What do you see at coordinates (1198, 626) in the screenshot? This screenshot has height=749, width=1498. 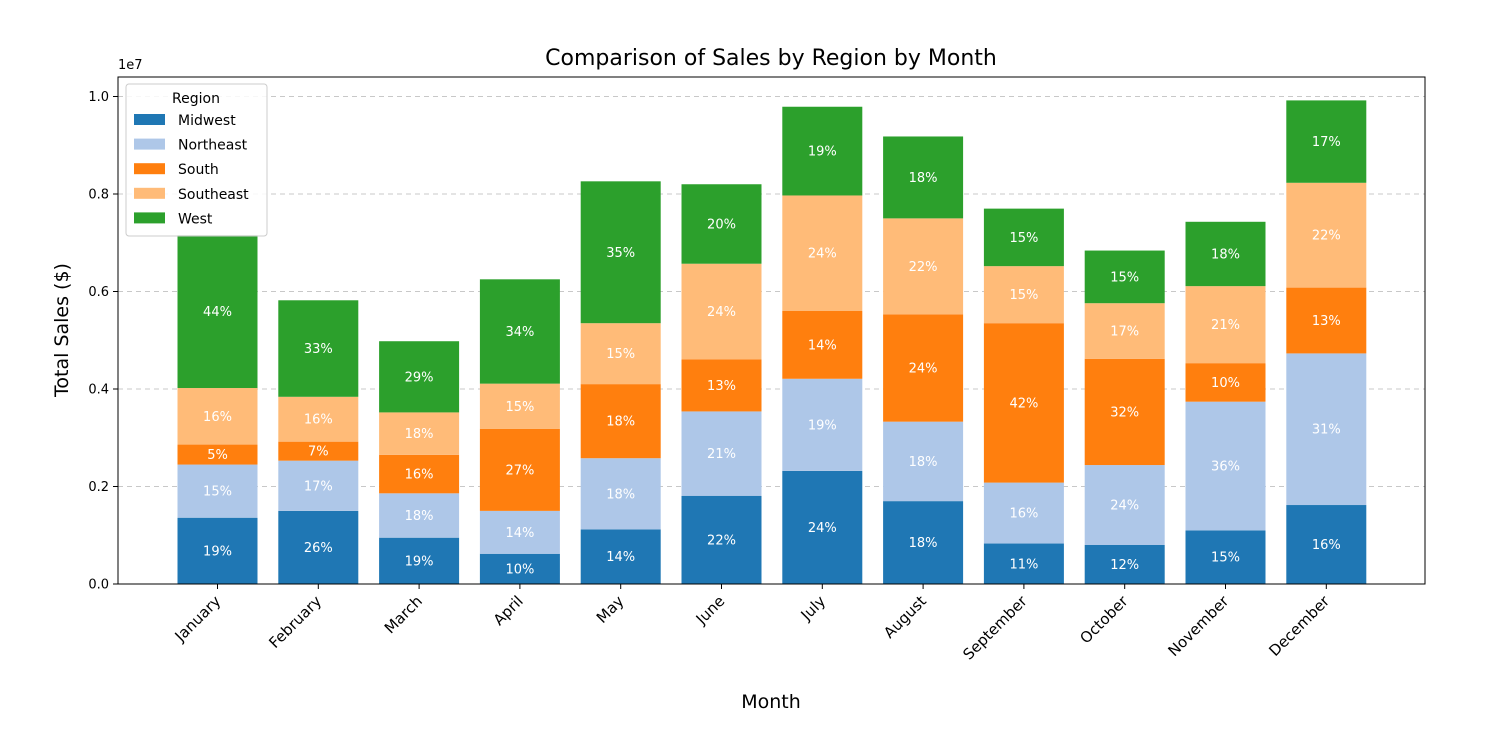 I see `x-tick-label: November` at bounding box center [1198, 626].